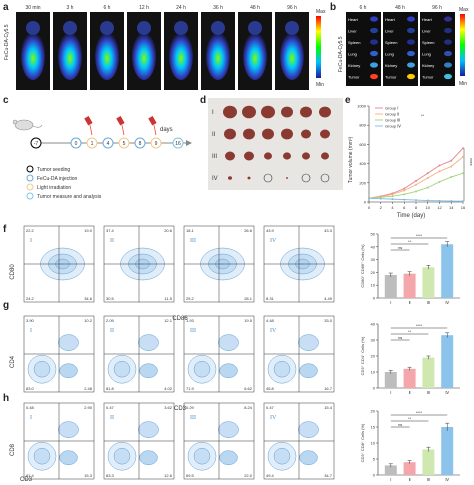 This screenshot has width=474, height=485. I want to click on quadrant-value: 30.5, so click(110, 298).